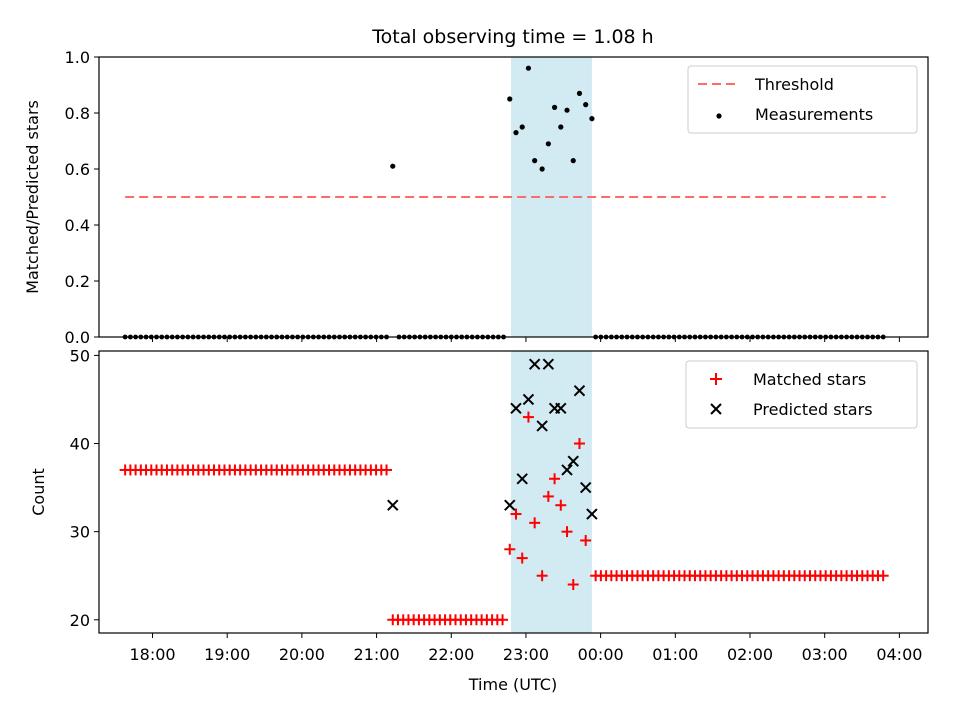 The image size is (960, 720). What do you see at coordinates (152, 654) in the screenshot?
I see `x-tick-label: 18:00` at bounding box center [152, 654].